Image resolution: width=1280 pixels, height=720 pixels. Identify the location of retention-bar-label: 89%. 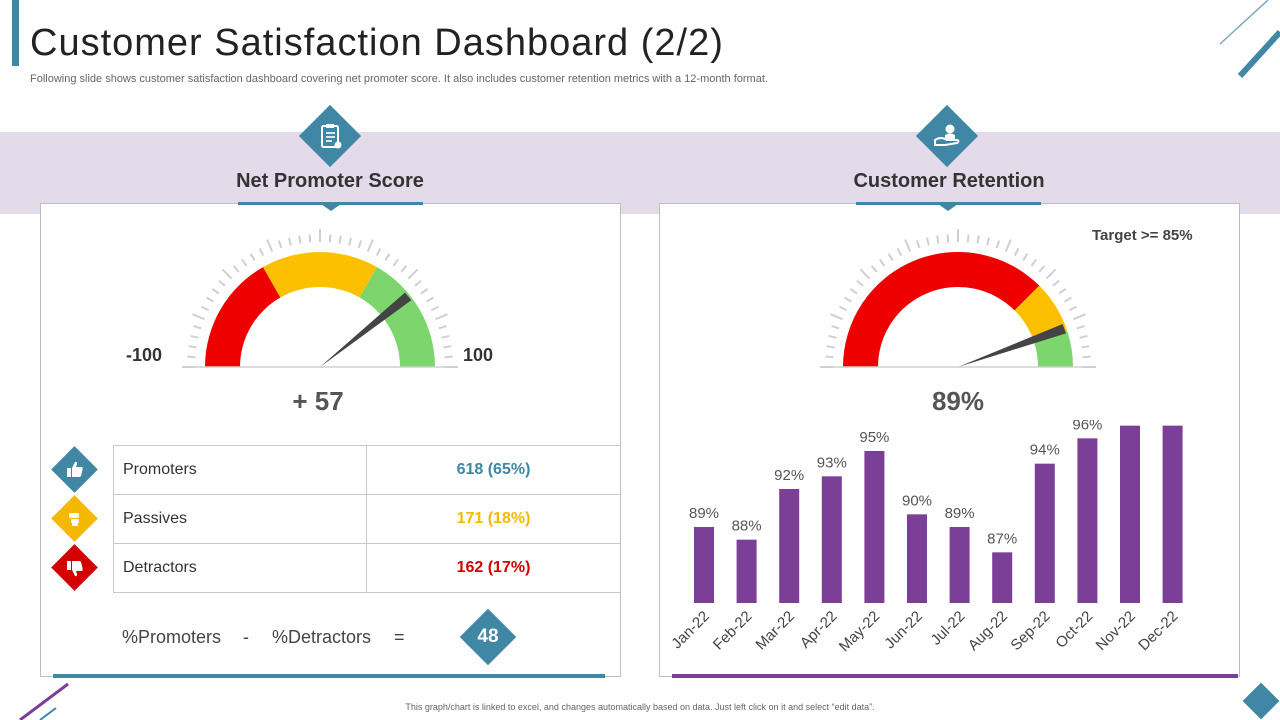
(704, 513).